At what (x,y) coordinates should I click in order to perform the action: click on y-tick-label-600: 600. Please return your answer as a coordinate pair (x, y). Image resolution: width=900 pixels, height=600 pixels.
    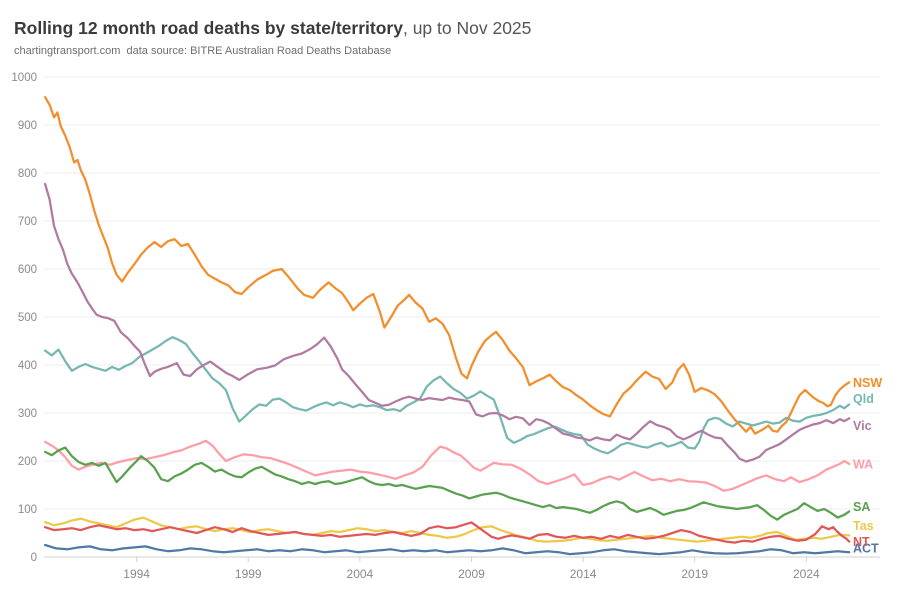
    Looking at the image, I should click on (27, 270).